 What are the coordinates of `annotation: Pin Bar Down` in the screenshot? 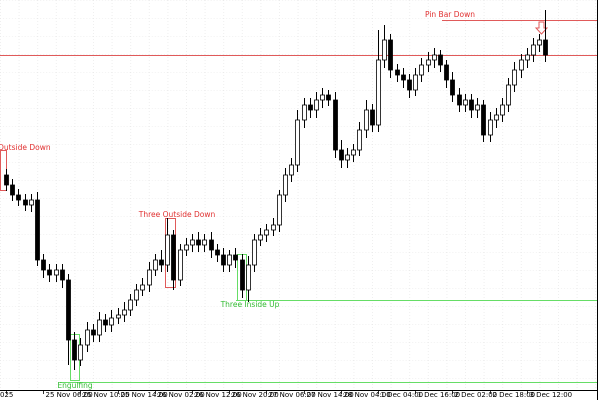 It's located at (450, 14).